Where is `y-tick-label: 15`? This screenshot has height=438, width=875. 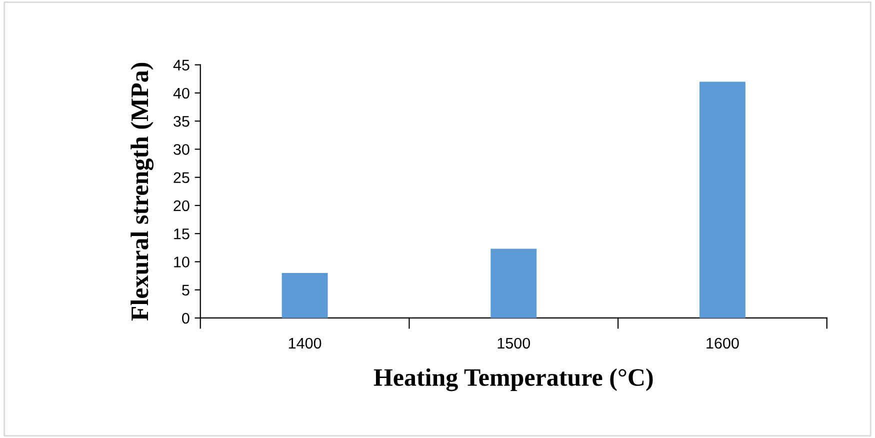
y-tick-label: 15 is located at coordinates (182, 234).